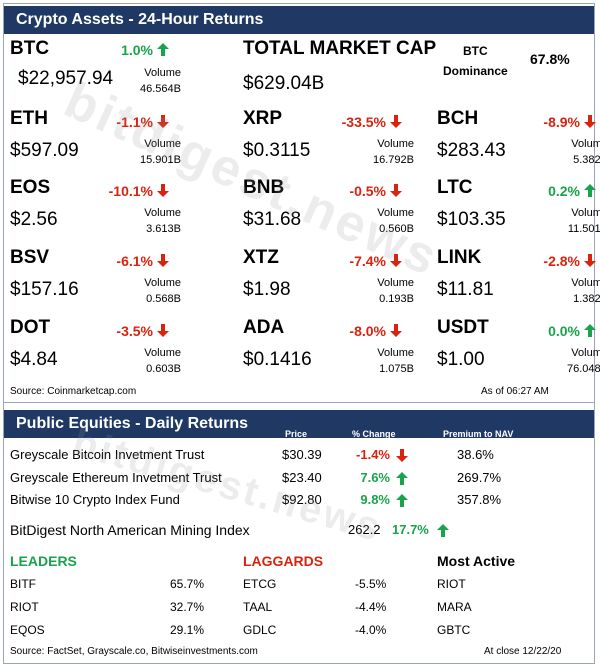 This screenshot has height=669, width=600. What do you see at coordinates (130, 530) in the screenshot?
I see `mining-index-name: BitDigest North American Mining Index` at bounding box center [130, 530].